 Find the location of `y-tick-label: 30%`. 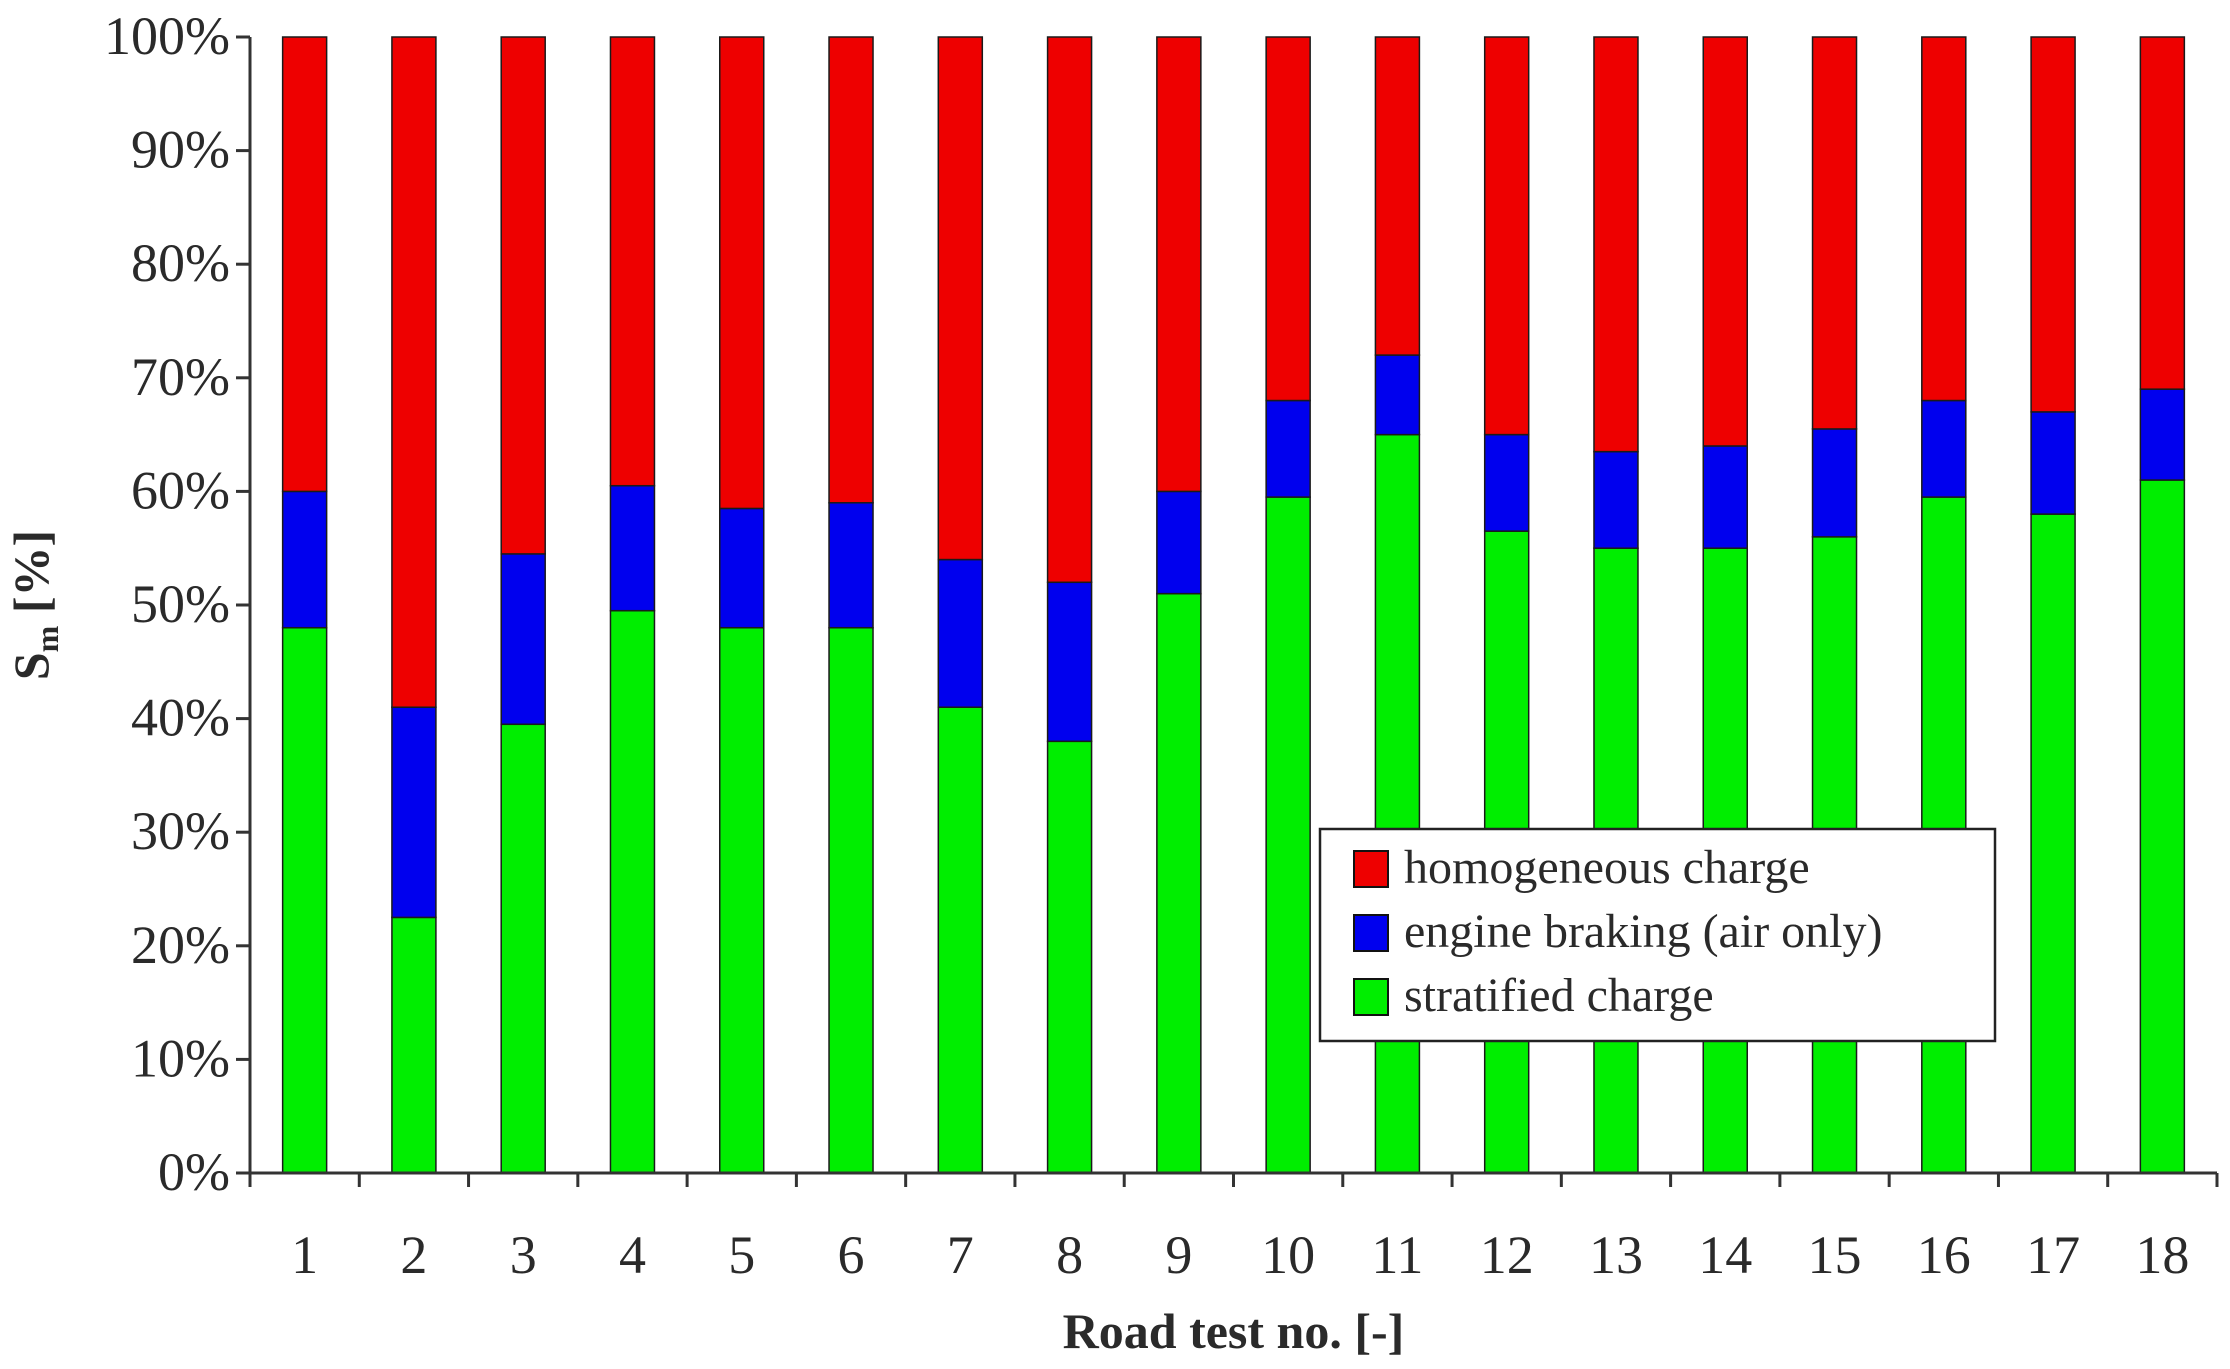

y-tick-label: 30% is located at coordinates (180, 831).